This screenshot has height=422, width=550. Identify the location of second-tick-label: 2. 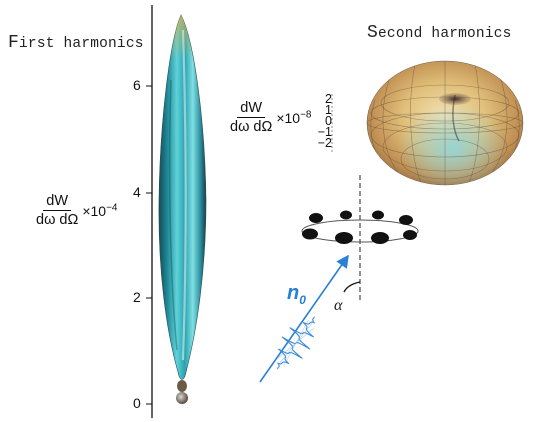
(328, 99).